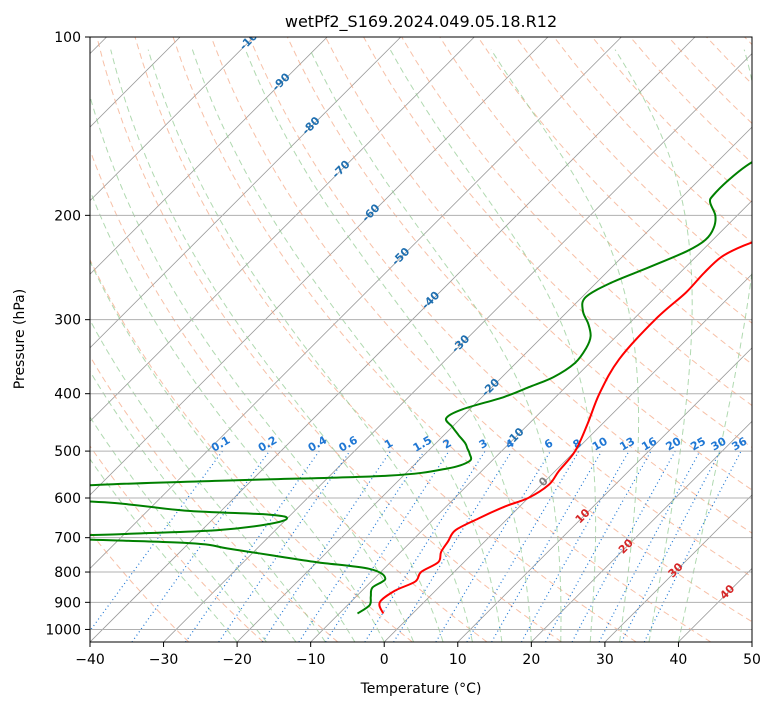 Image resolution: width=775 pixels, height=708 pixels. What do you see at coordinates (311, 660) in the screenshot?
I see `x-tick-label: −10` at bounding box center [311, 660].